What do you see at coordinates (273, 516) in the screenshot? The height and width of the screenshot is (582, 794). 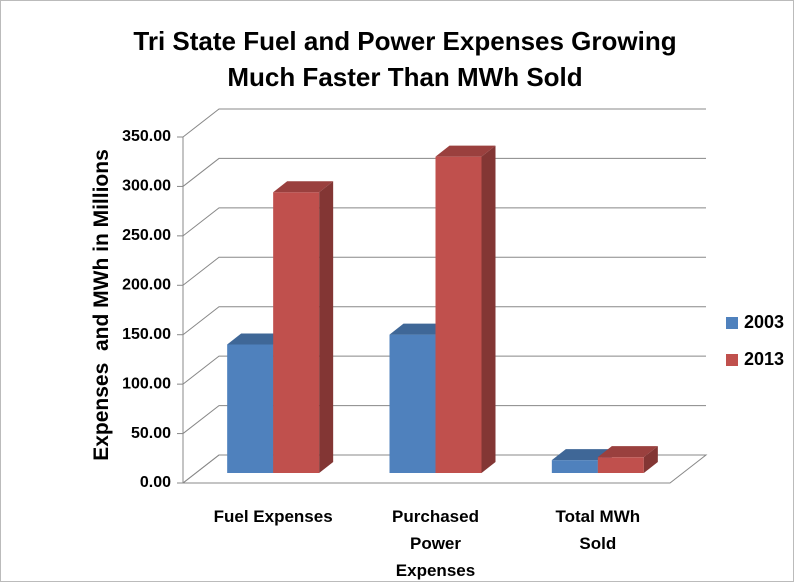 I see `x-tick-label: Fuel Expenses` at bounding box center [273, 516].